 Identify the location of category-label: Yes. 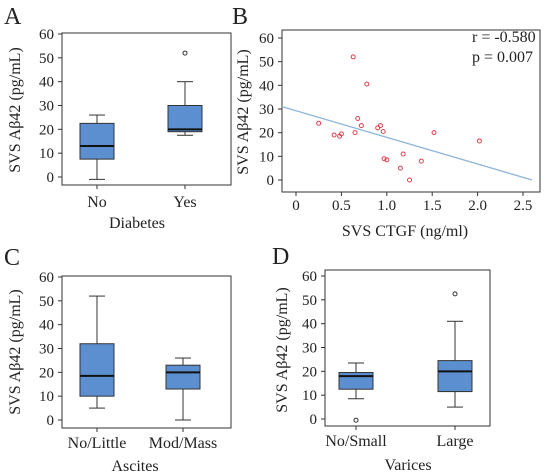
(184, 202).